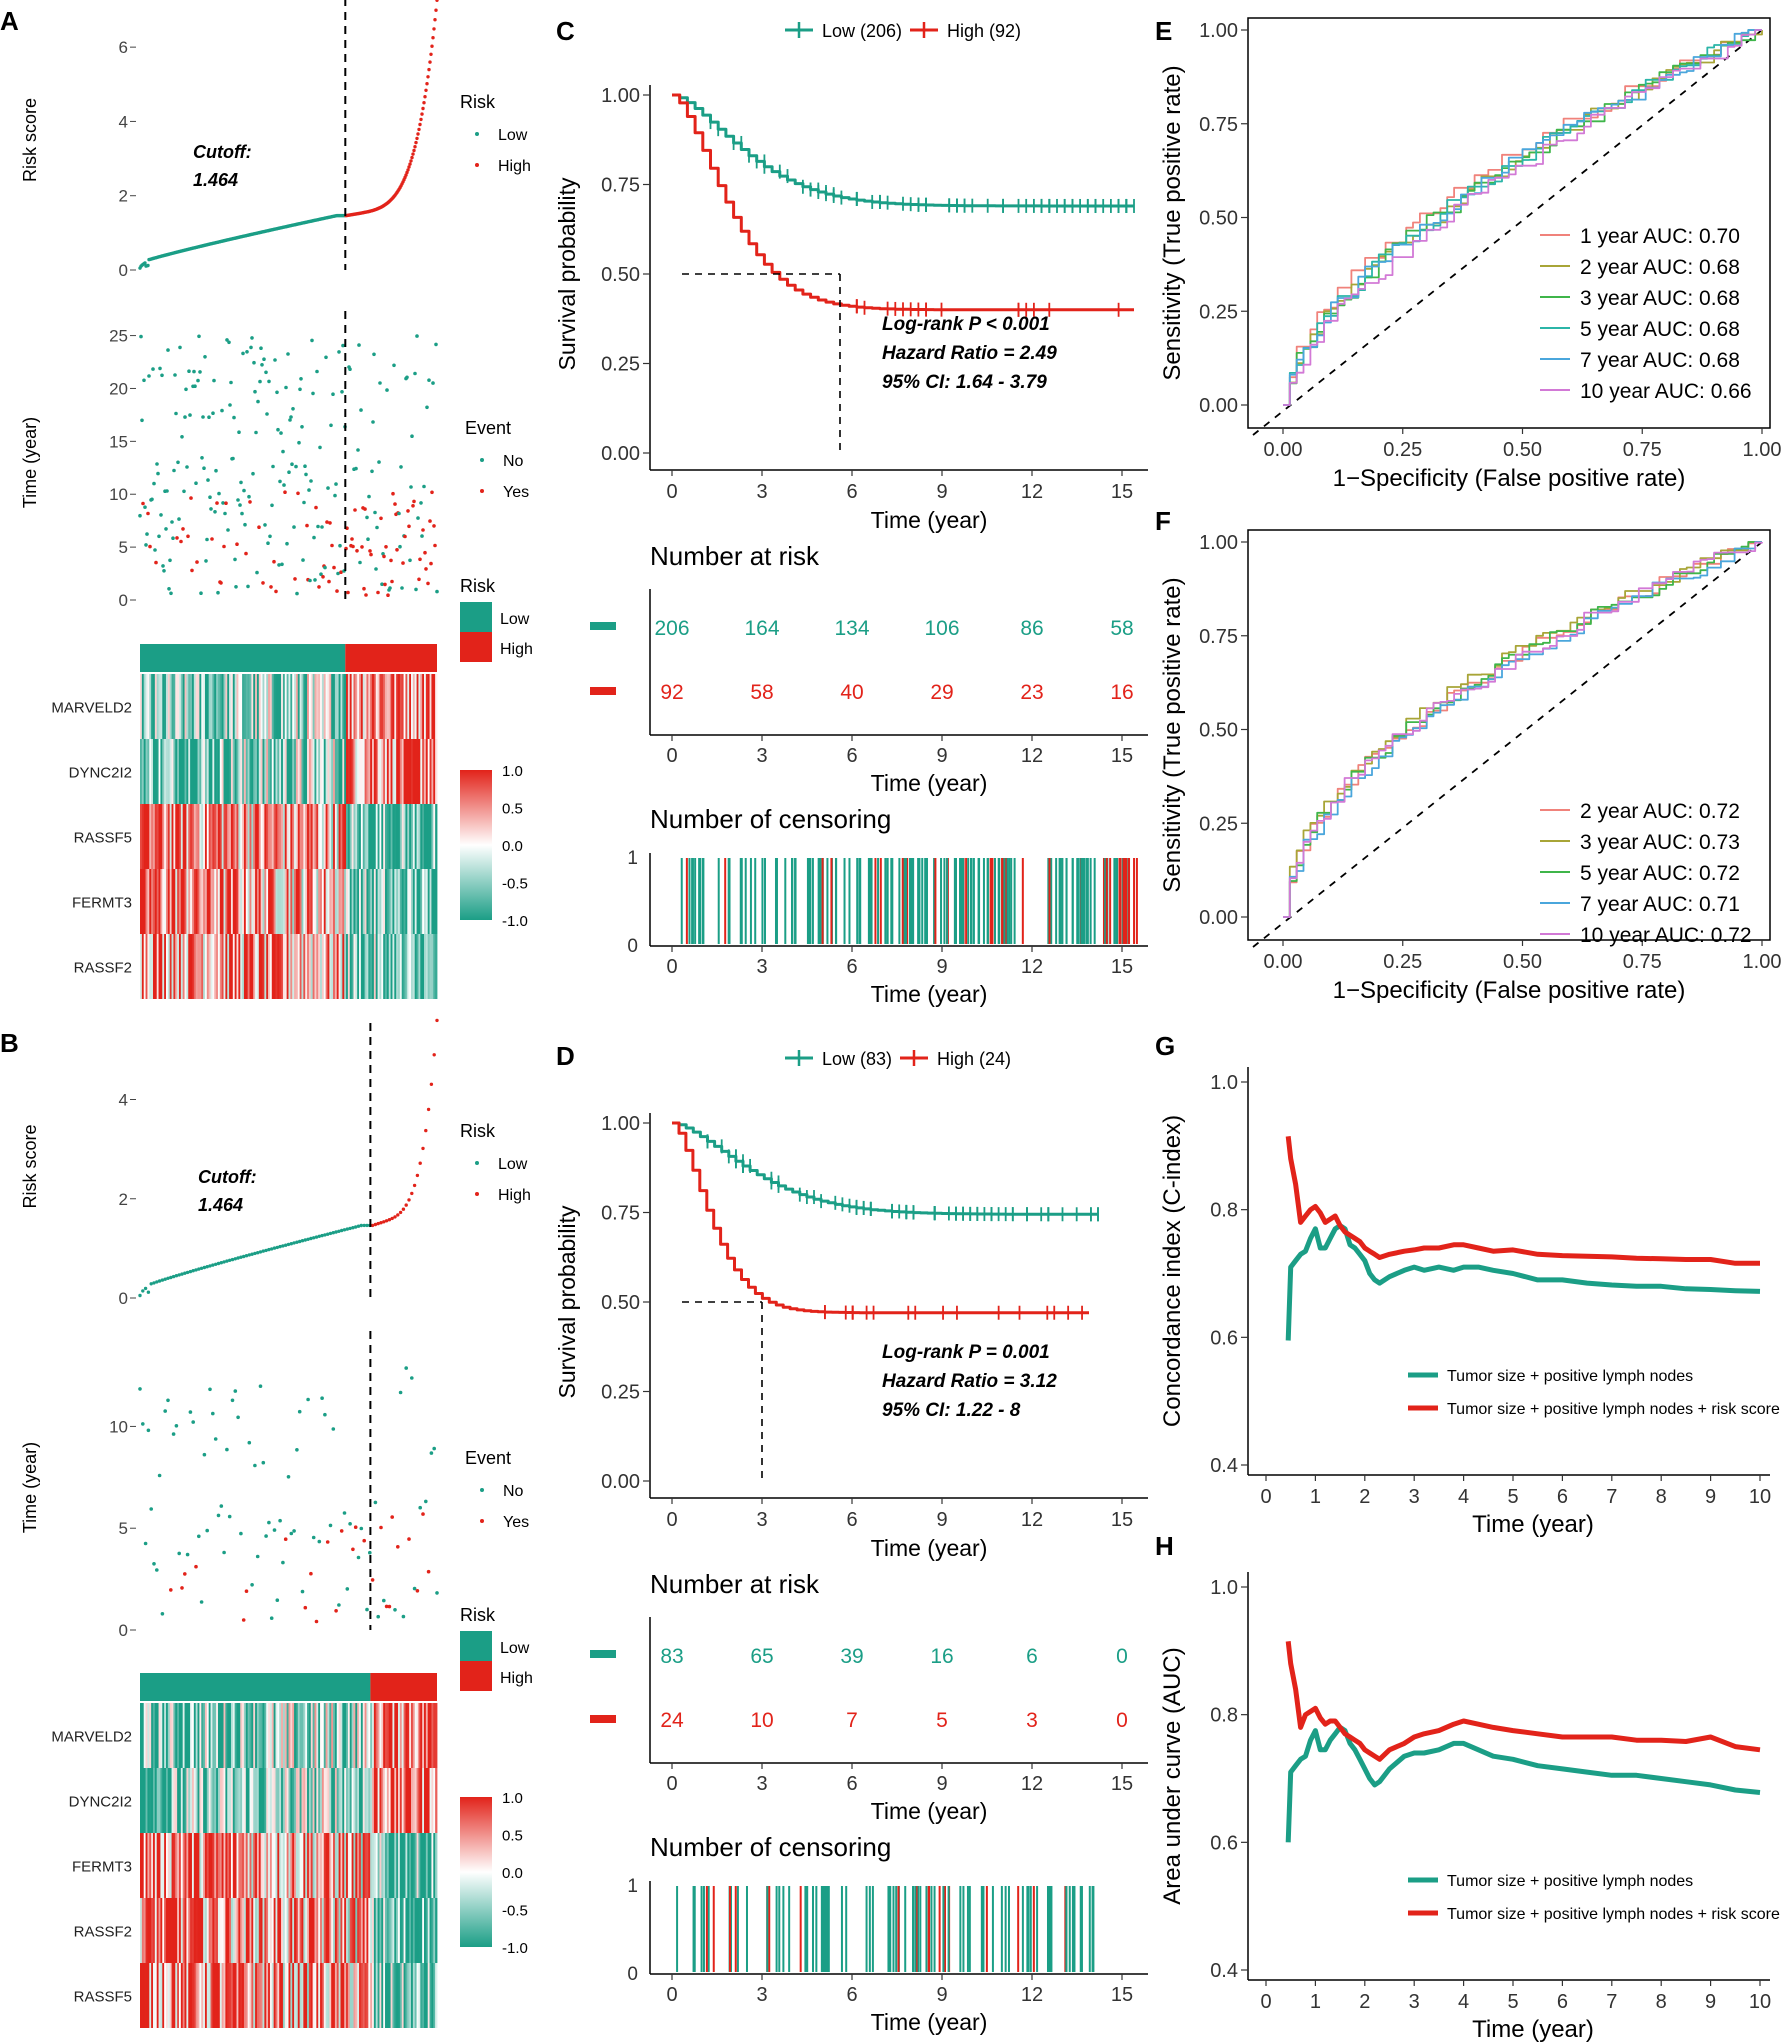 Image resolution: width=1789 pixels, height=2042 pixels. Describe the element at coordinates (770, 819) in the screenshot. I see `censoring-title: Number of censoring` at that location.